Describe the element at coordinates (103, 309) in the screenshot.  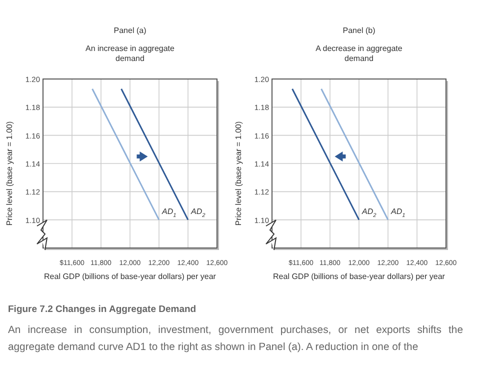
I see `text: Figure 7.2 Changes in Aggregate Demand` at that location.